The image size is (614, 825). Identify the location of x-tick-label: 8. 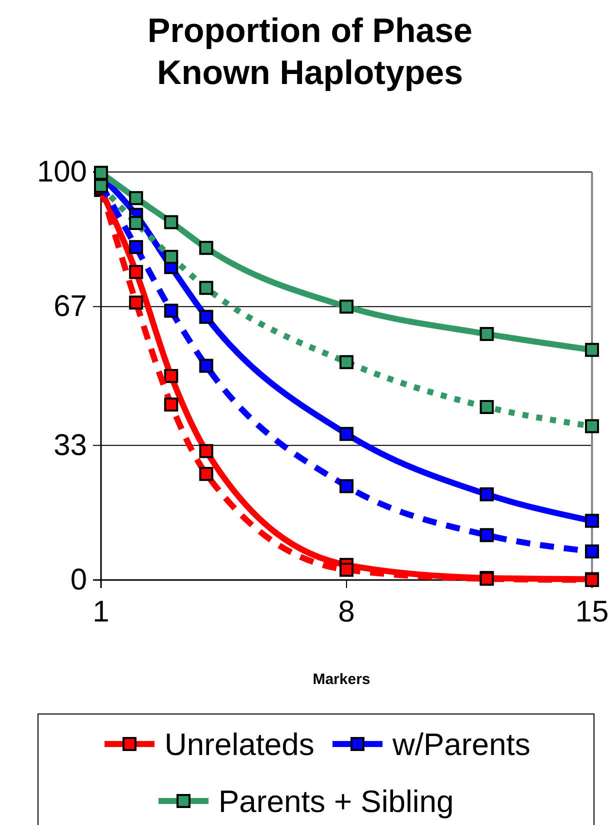
(346, 611).